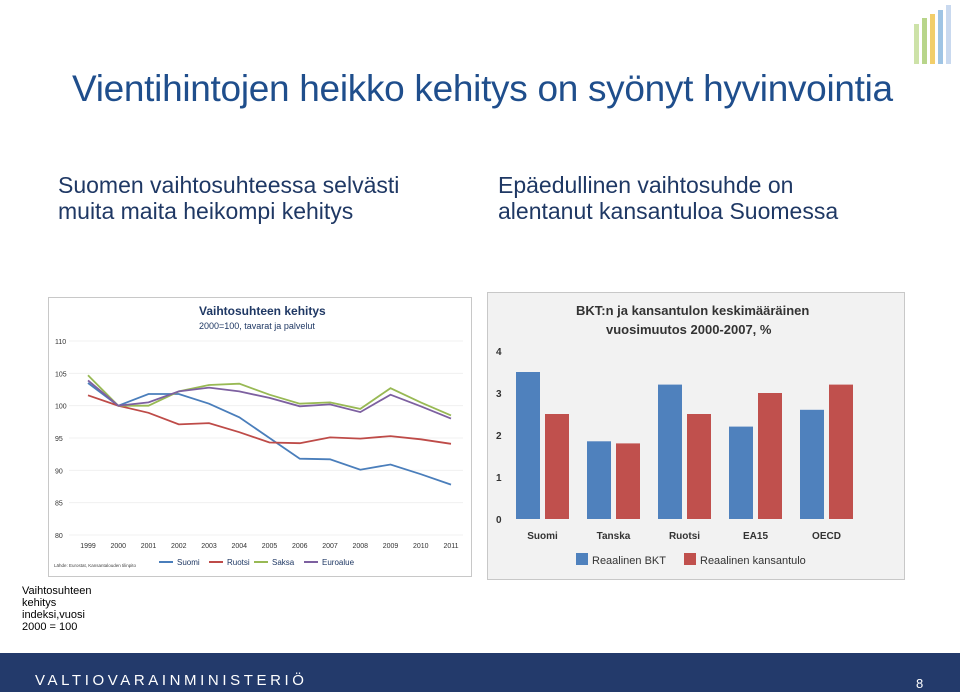 This screenshot has width=960, height=692. I want to click on x-tick-label: 2000, so click(118, 546).